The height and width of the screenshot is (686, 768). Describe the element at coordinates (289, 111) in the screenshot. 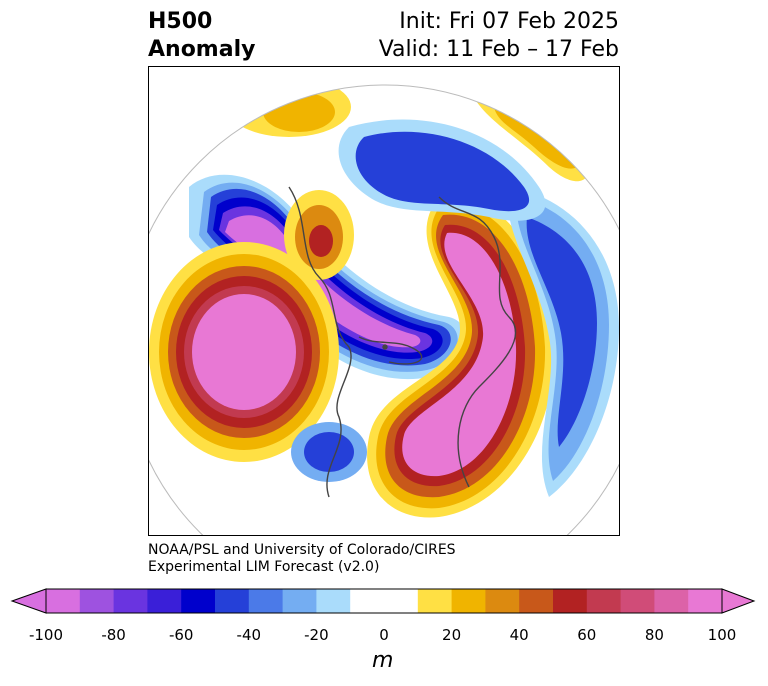

I see `positive-anomaly-siberia` at that location.